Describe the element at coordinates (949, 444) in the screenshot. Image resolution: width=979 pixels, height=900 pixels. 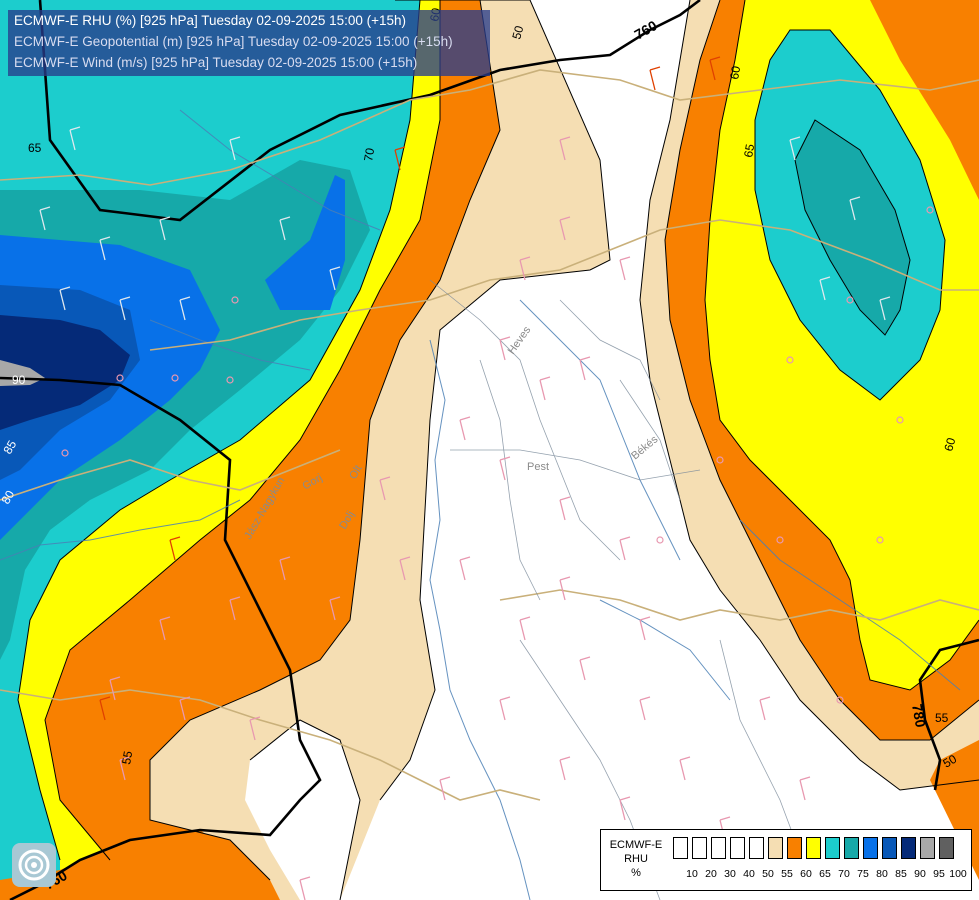
I see `label-60-right: 60` at that location.